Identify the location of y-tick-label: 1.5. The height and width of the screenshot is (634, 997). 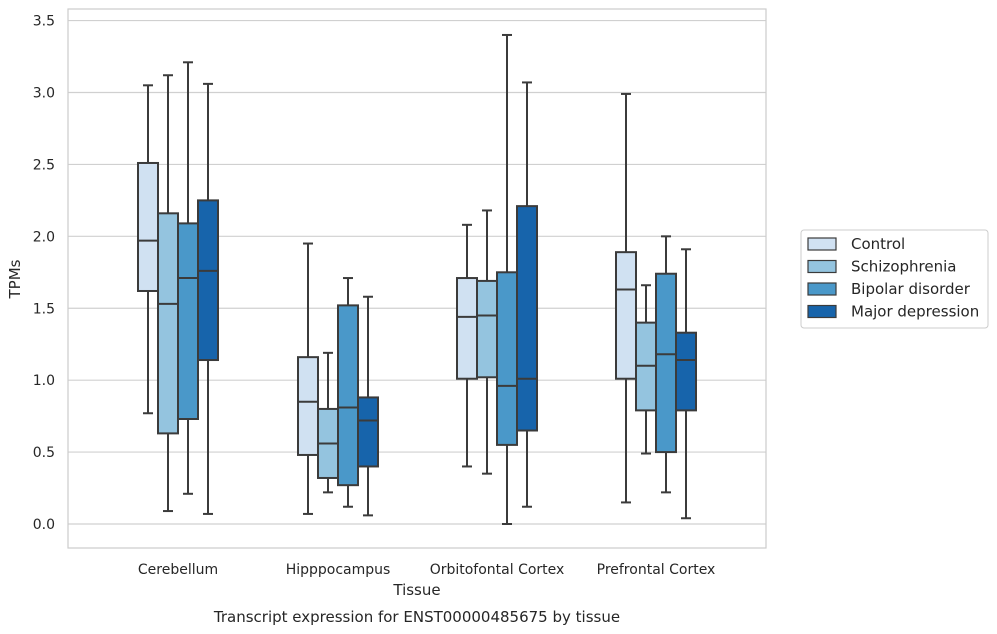
(44, 309).